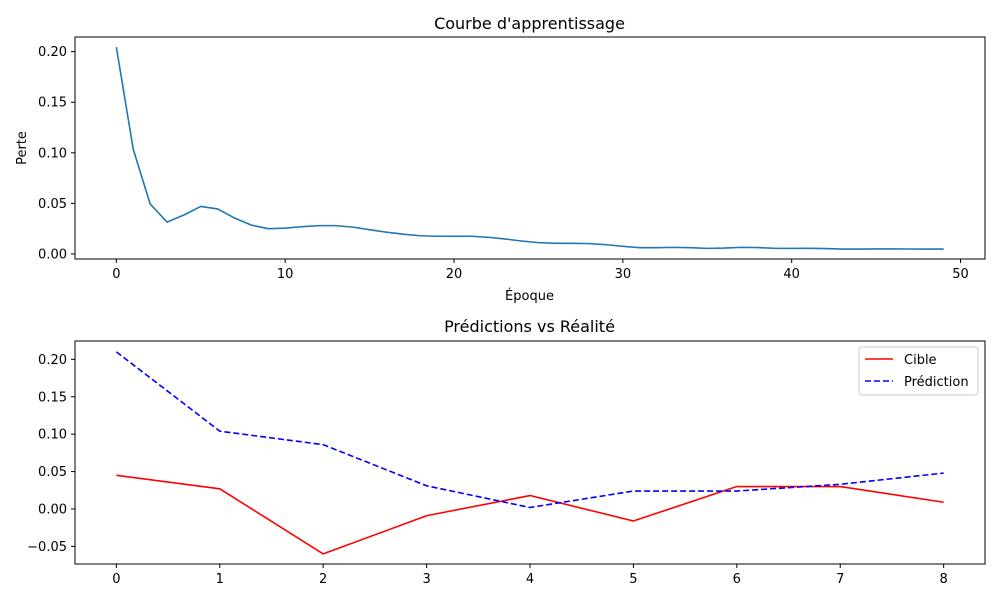  I want to click on legend-label-prediction: Prédiction, so click(936, 382).